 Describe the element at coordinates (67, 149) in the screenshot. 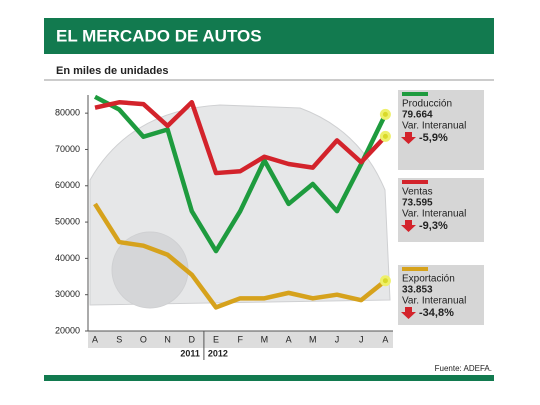

I see `y-tick-label: 70000` at that location.